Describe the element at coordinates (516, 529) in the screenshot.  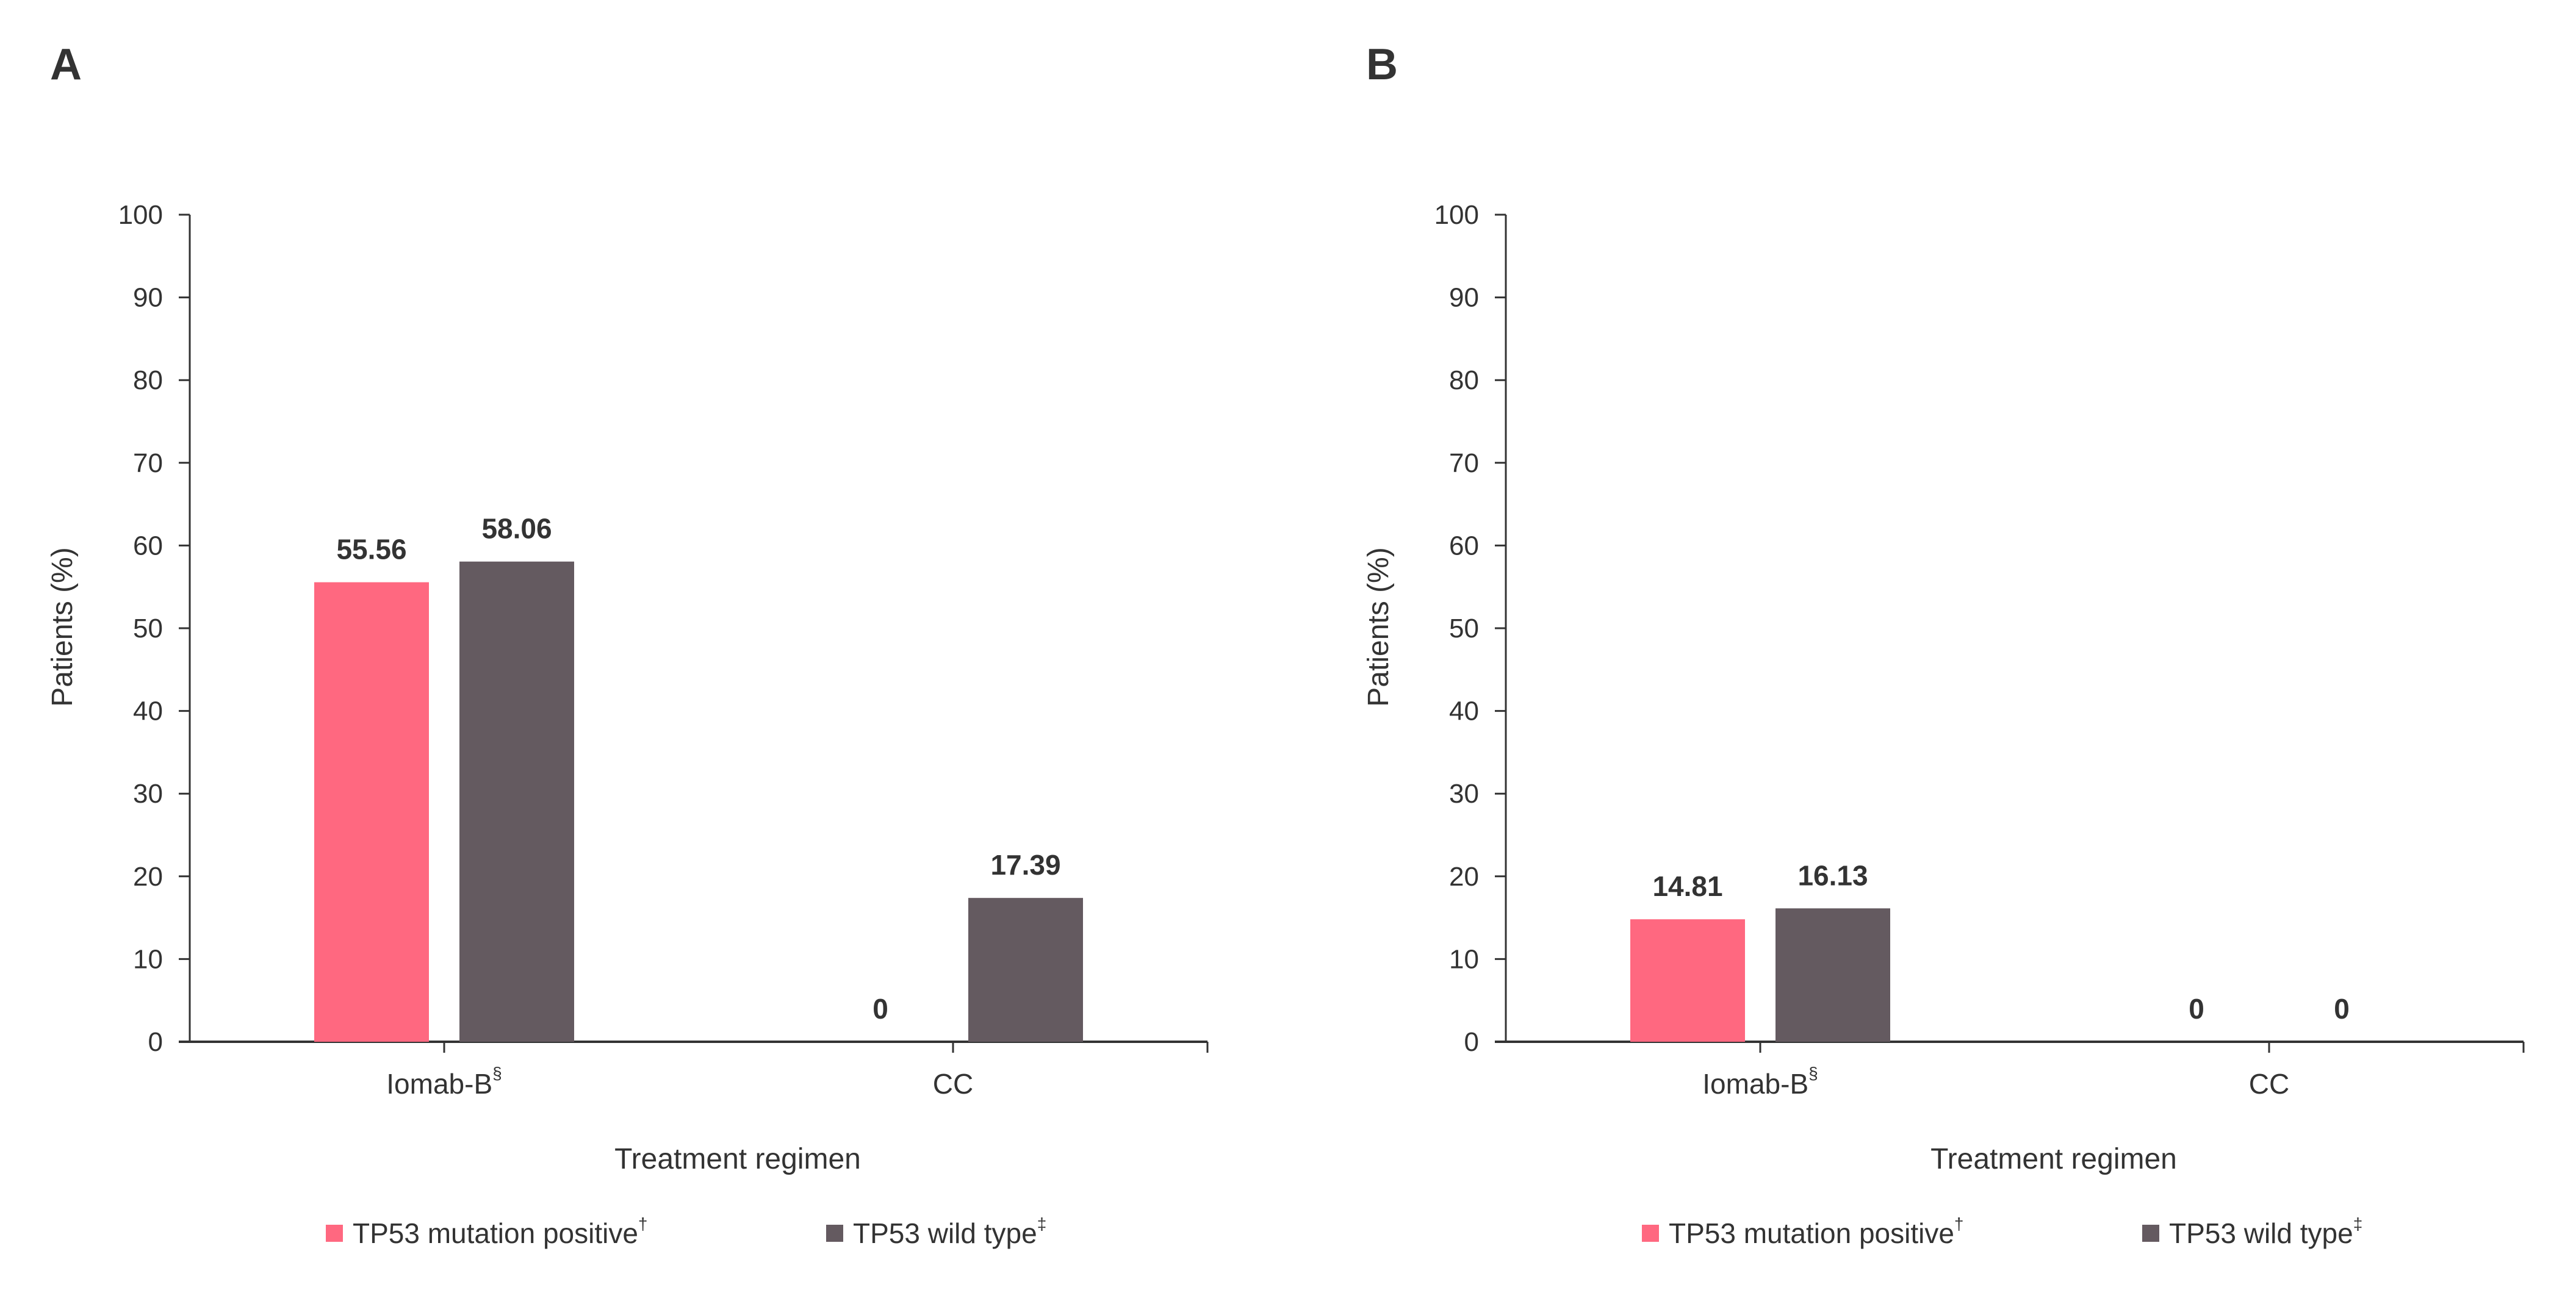
I see `data-label: 58.06` at that location.